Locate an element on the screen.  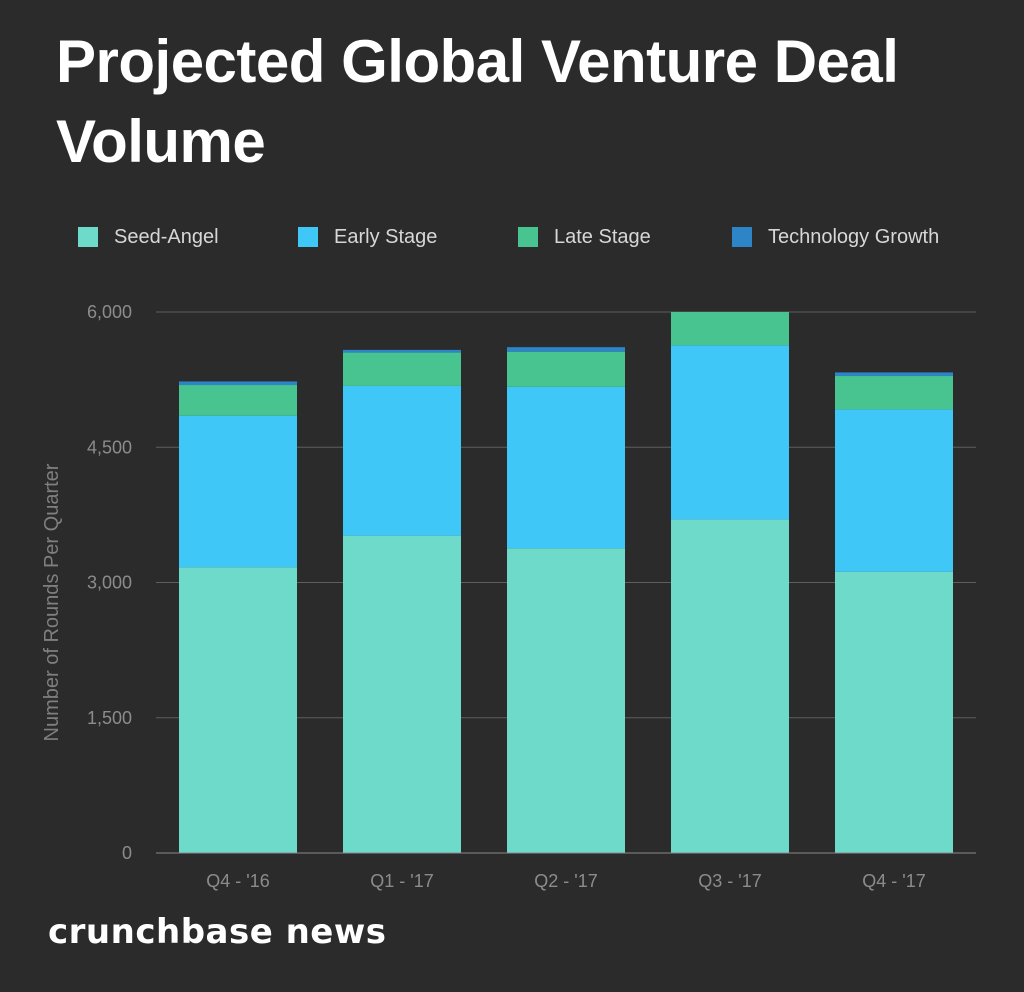
legend-item-technology-growth: Technology Growth is located at coordinates (835, 237).